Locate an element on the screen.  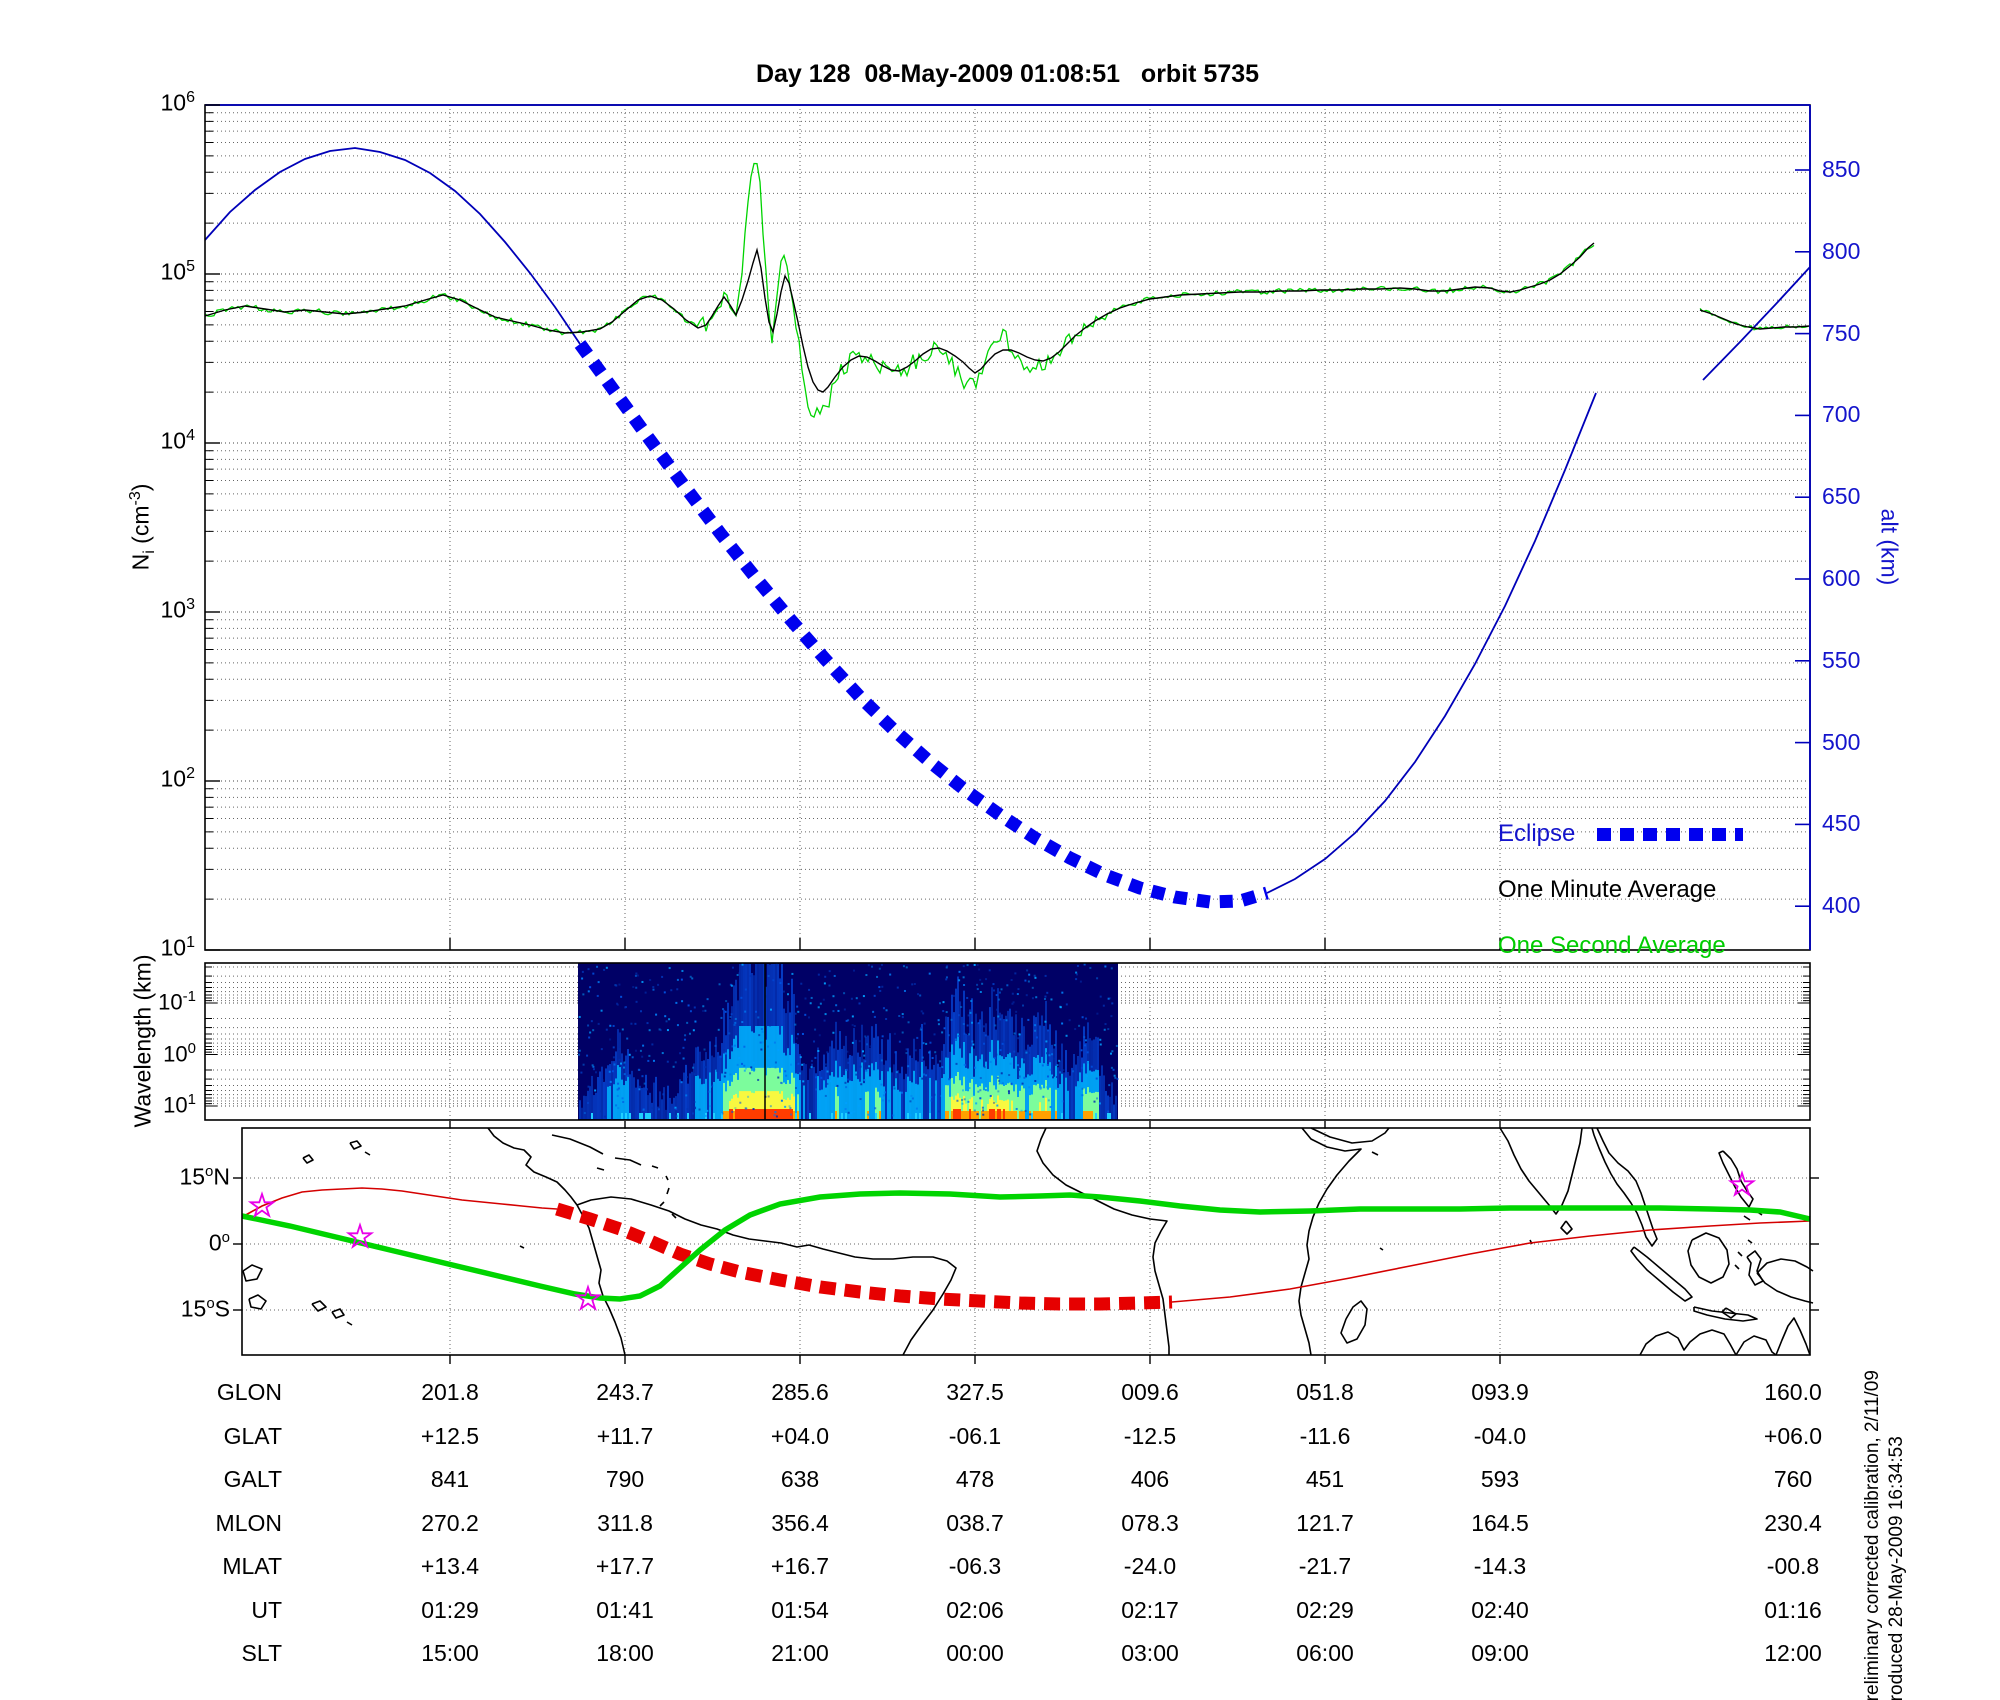
table-cell: 593 is located at coordinates (1500, 1479).